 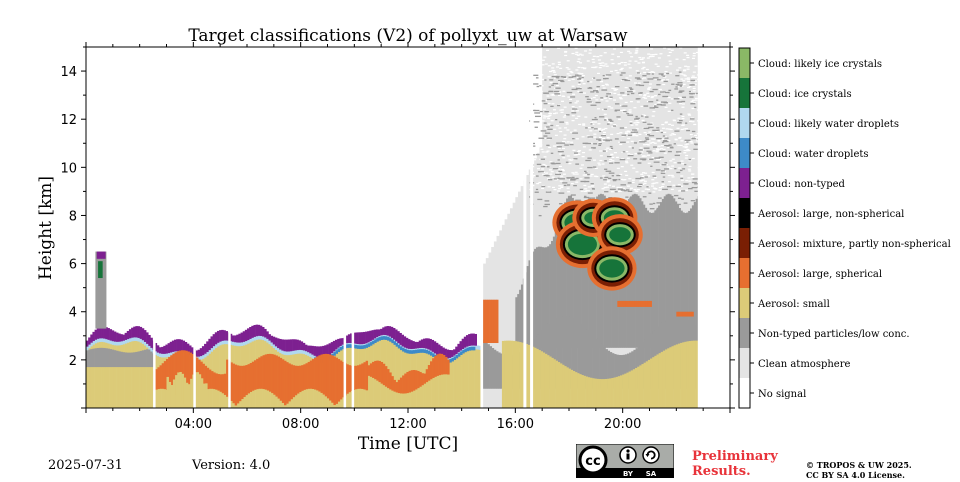 What do you see at coordinates (408, 373) in the screenshot?
I see `aerosol-large-spherical-afternoon` at bounding box center [408, 373].